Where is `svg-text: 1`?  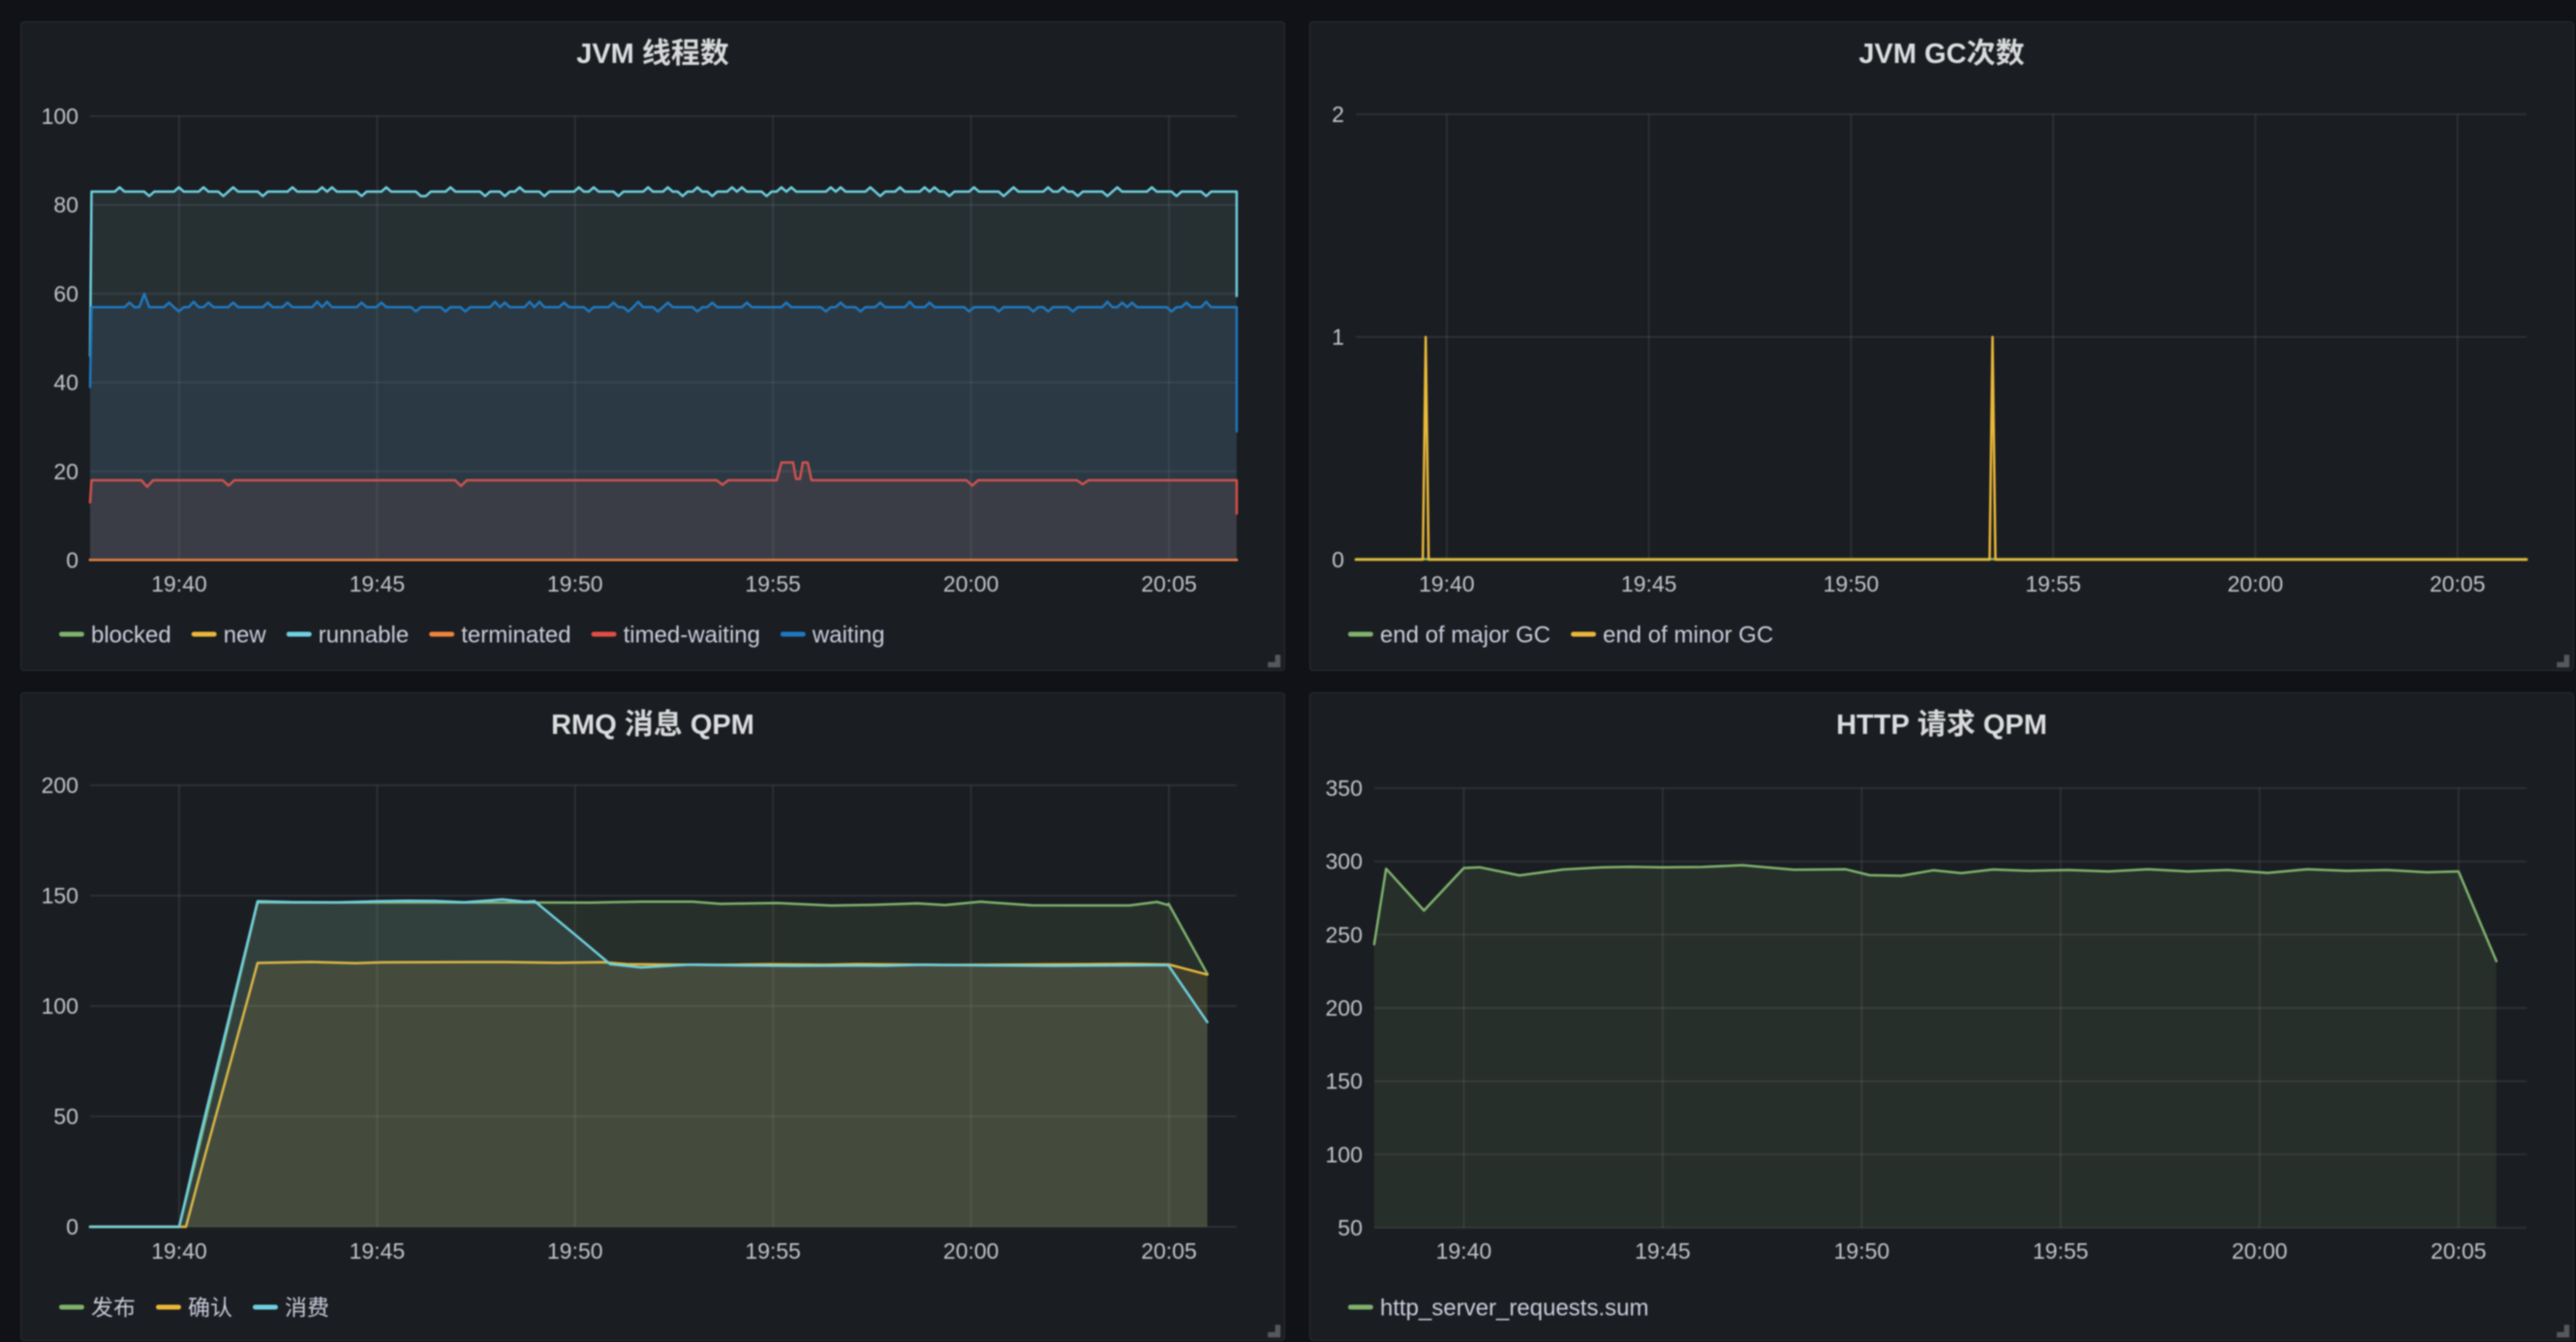 svg-text: 1 is located at coordinates (1338, 337).